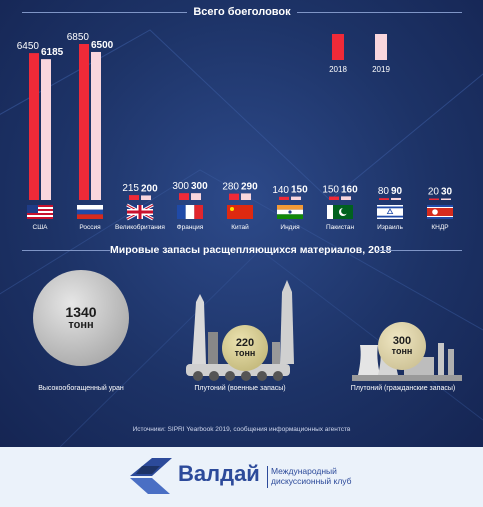 The image size is (483, 507). Describe the element at coordinates (280, 190) in the screenshot. I see `value-label-2018: 140` at that location.